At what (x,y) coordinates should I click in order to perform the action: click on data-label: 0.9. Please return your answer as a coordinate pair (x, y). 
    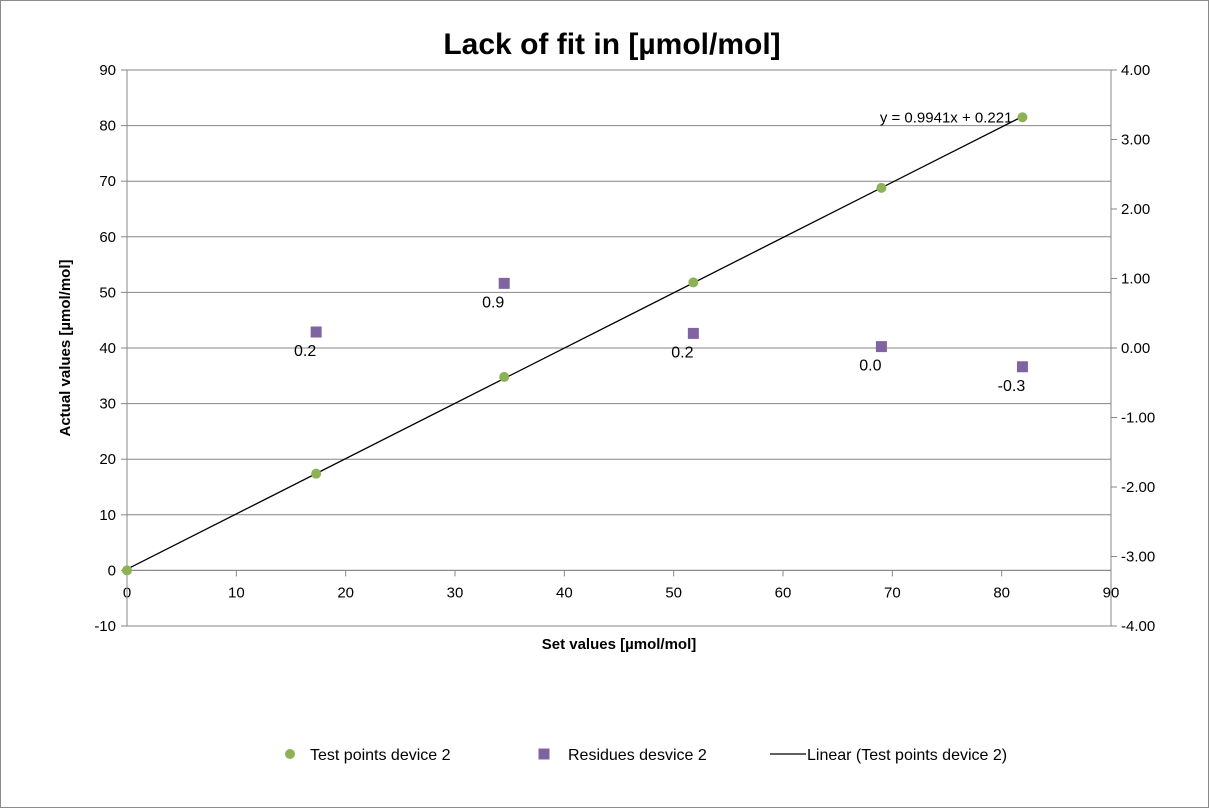
    Looking at the image, I should click on (493, 302).